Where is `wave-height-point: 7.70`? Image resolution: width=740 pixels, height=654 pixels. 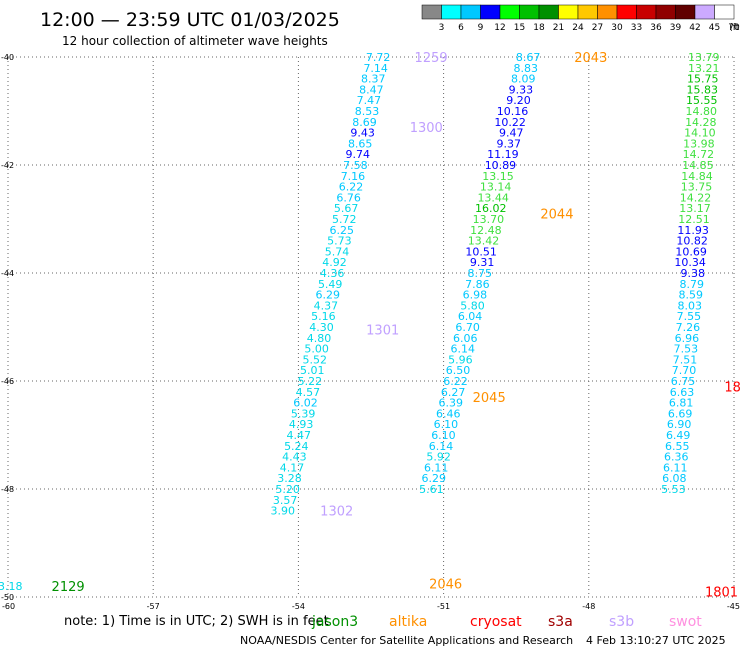 wave-height-point: 7.70 is located at coordinates (684, 370).